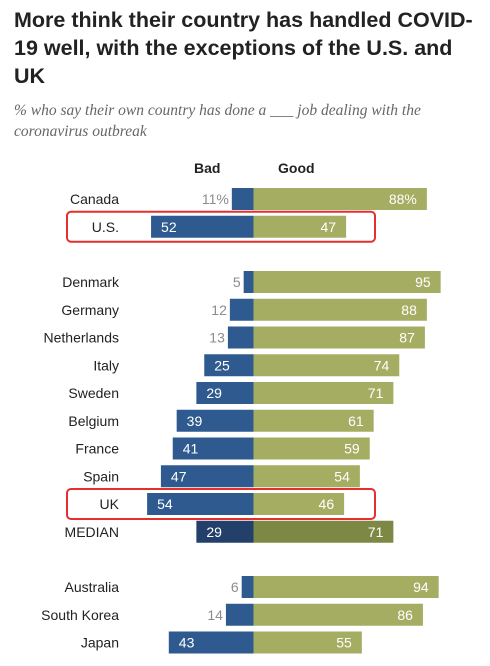 This screenshot has width=490, height=666. I want to click on bad-bar-median, so click(225, 531).